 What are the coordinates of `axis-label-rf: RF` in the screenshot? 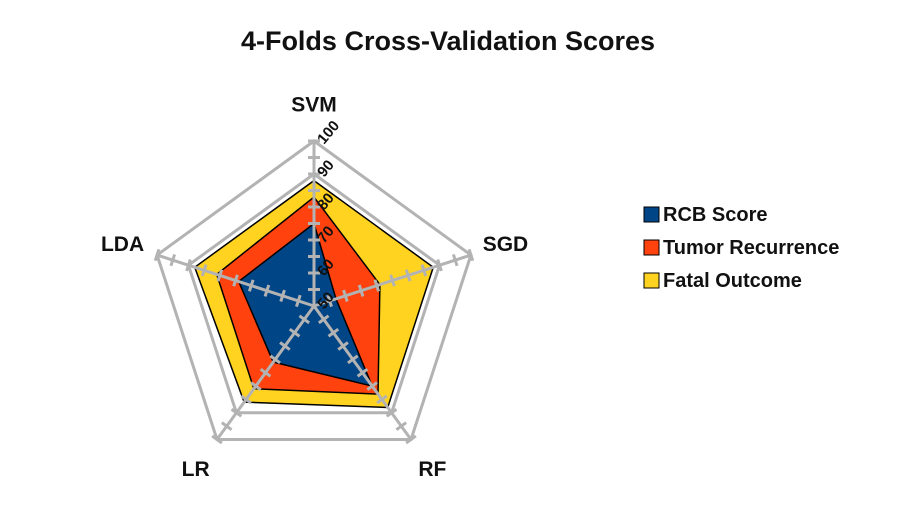 It's located at (432, 469).